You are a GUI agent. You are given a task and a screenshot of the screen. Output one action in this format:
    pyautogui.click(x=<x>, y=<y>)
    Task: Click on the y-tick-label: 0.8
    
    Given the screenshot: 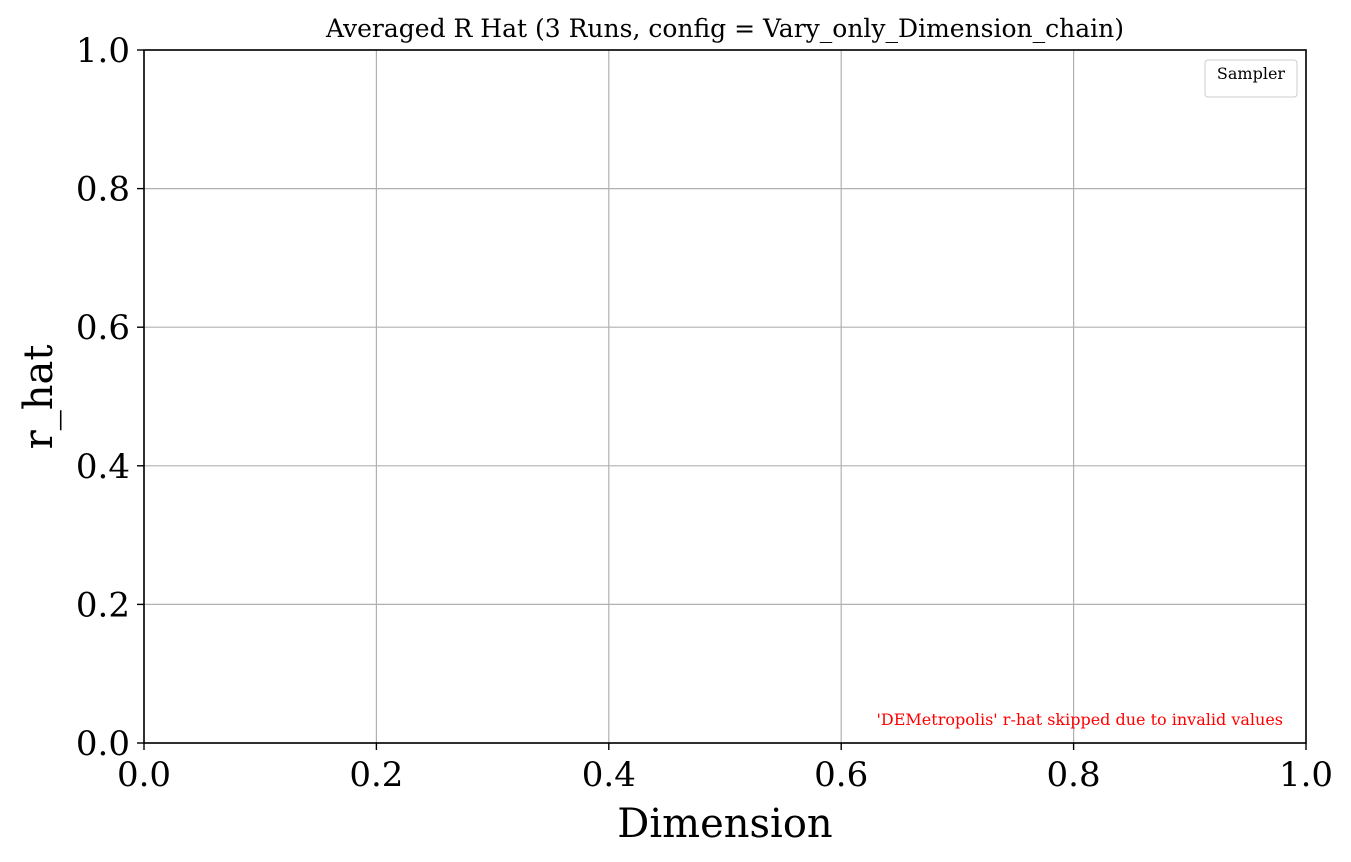 What is the action you would take?
    pyautogui.click(x=103, y=190)
    